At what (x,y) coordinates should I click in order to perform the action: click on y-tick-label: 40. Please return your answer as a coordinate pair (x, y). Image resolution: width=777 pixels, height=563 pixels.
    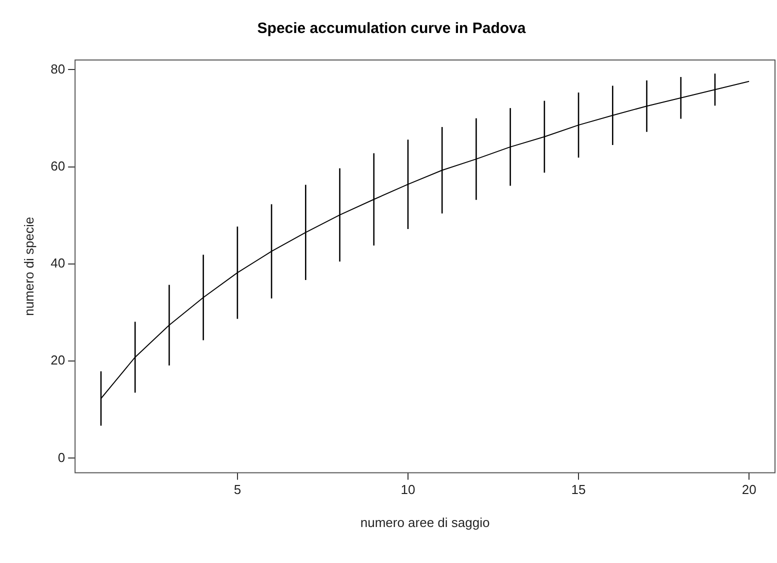
    Looking at the image, I should click on (58, 263).